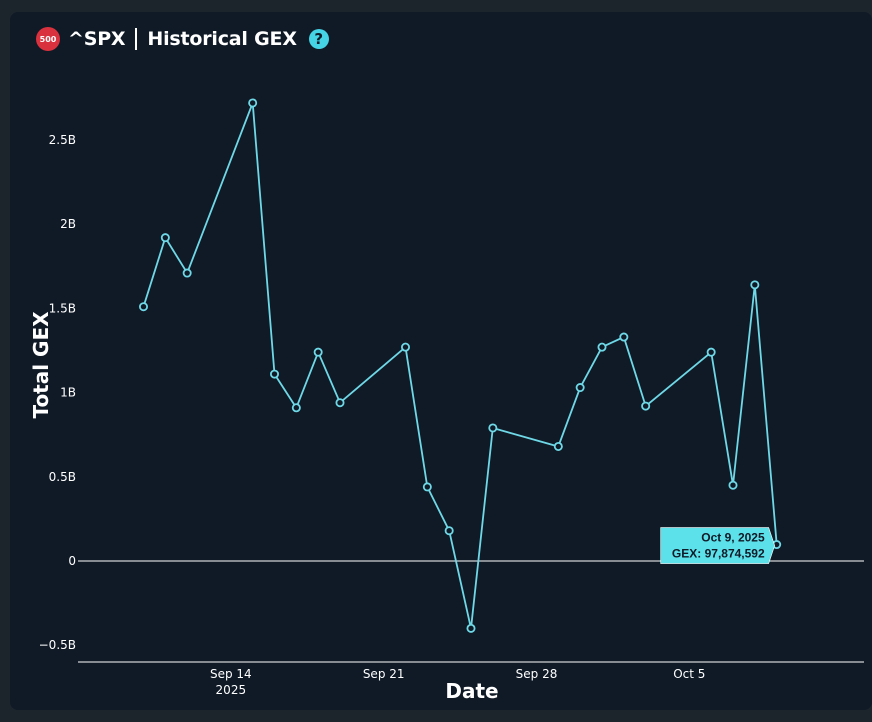  Describe the element at coordinates (222, 38) in the screenshot. I see `chart-name: Historical GEX` at that location.